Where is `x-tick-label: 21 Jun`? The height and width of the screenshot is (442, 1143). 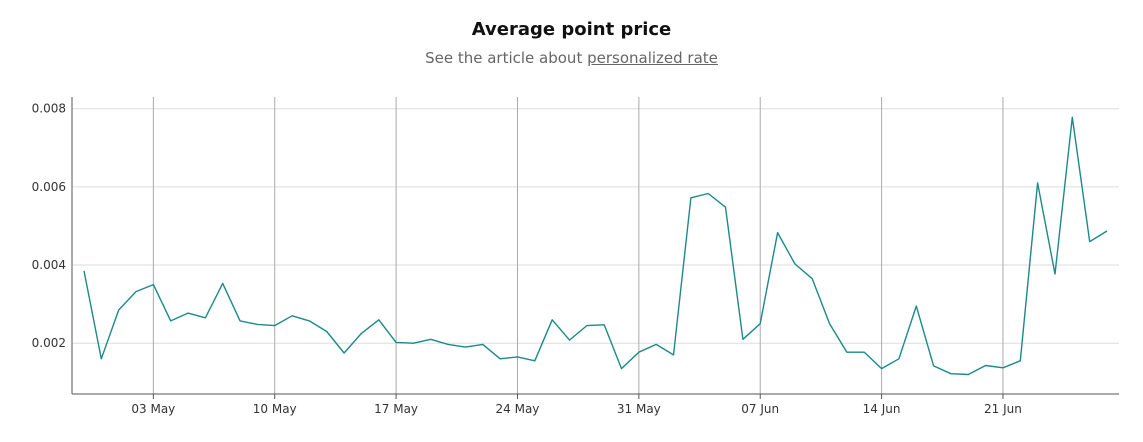
x-tick-label: 21 Jun is located at coordinates (1003, 409).